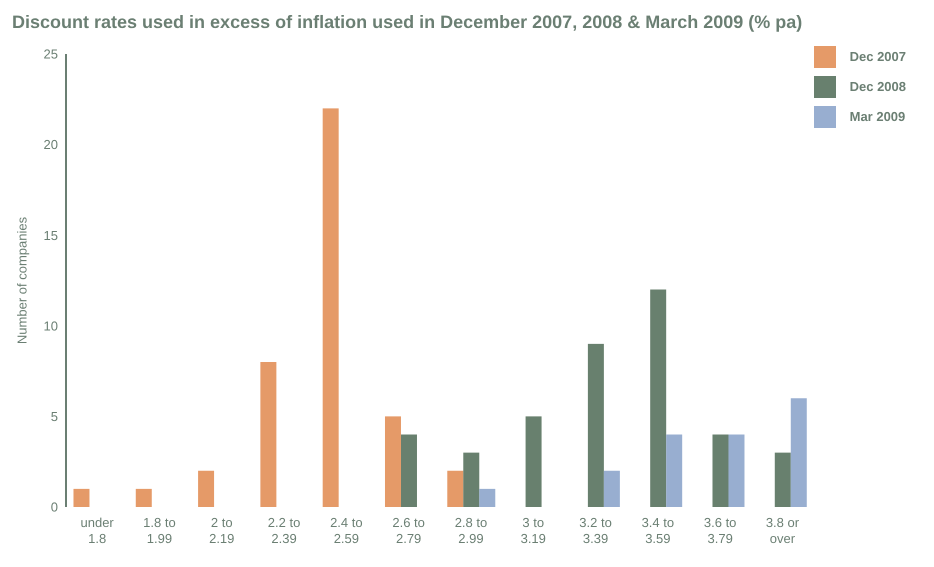  Describe the element at coordinates (783, 530) in the screenshot. I see `x-tick-label: 3.8 or over` at that location.